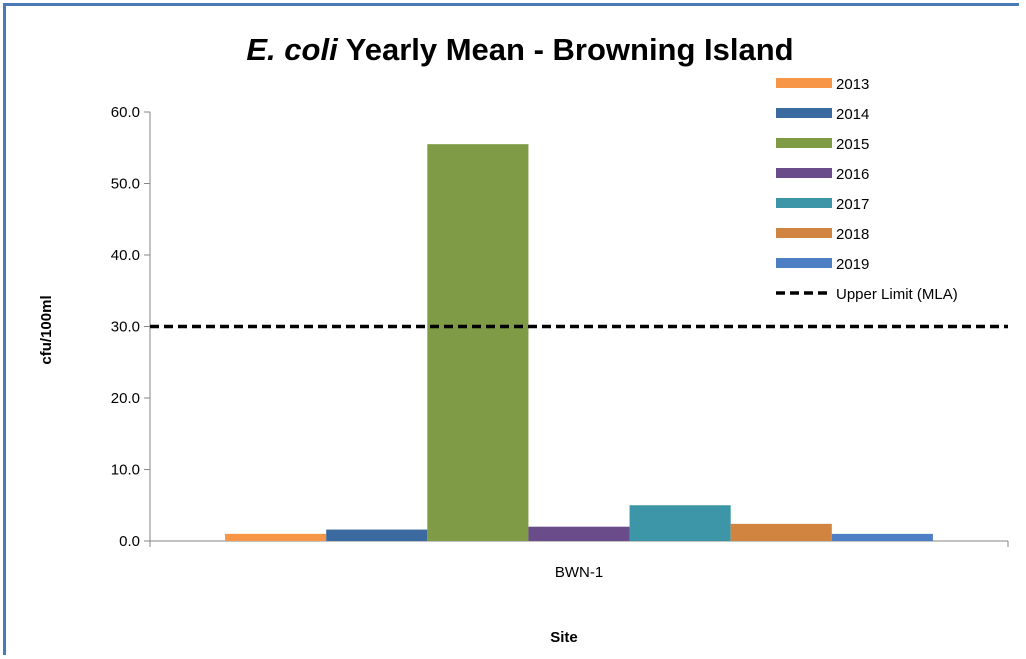  I want to click on legend-label-2013: 2013, so click(852, 84).